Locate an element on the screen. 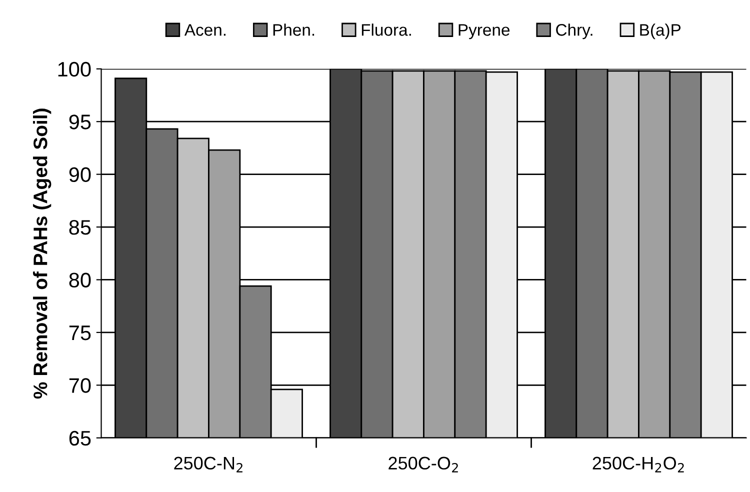 The height and width of the screenshot is (492, 750). legend-label: Pyrene is located at coordinates (484, 32).